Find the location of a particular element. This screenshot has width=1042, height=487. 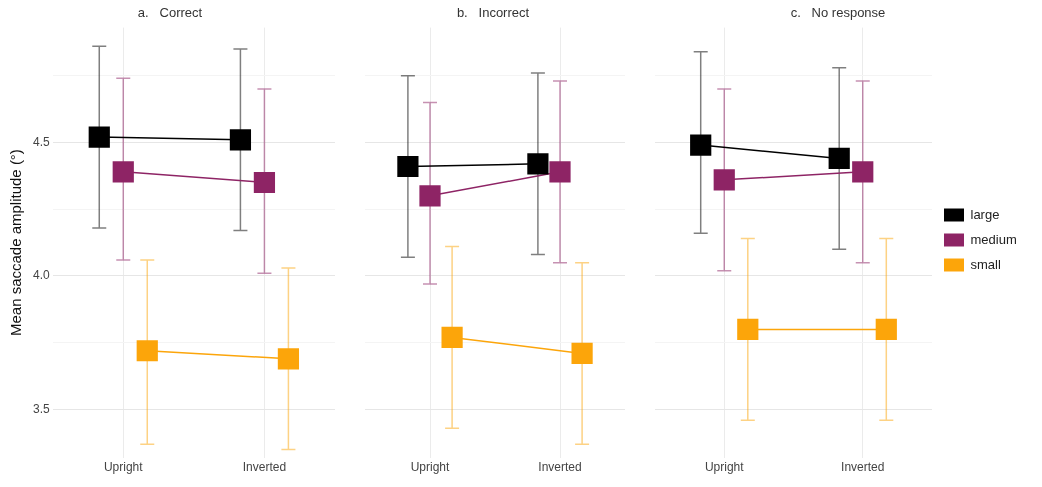

y-tick-label: 4.0 is located at coordinates (41, 275).